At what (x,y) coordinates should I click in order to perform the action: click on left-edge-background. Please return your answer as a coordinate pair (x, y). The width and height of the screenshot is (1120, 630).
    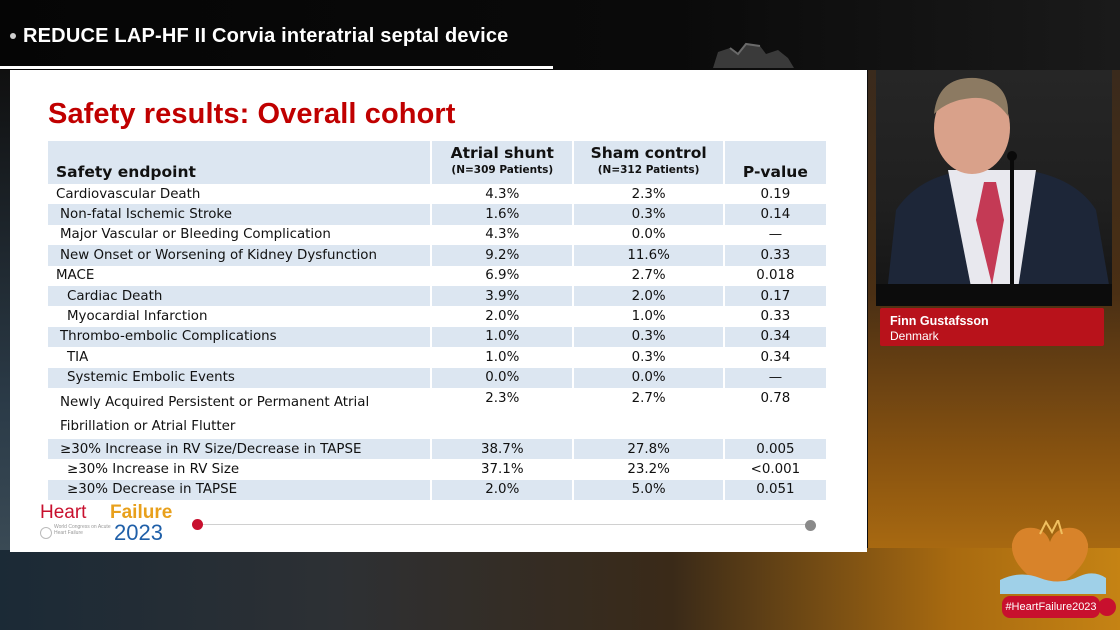
    Looking at the image, I should click on (5, 310).